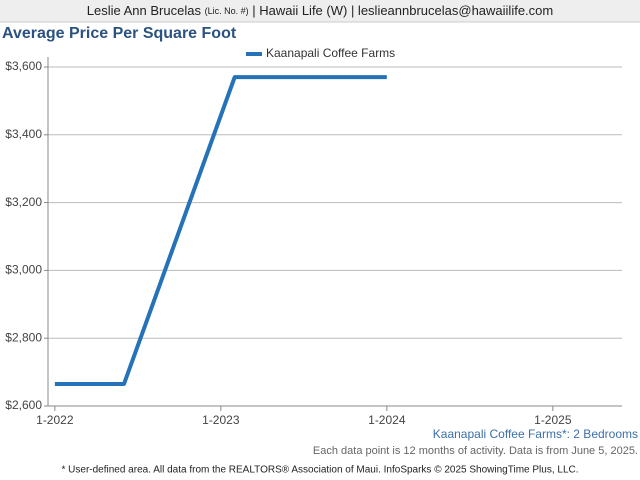 The width and height of the screenshot is (640, 480). Describe the element at coordinates (144, 10) in the screenshot. I see `agent-name: Leslie Ann Brucelas` at that location.